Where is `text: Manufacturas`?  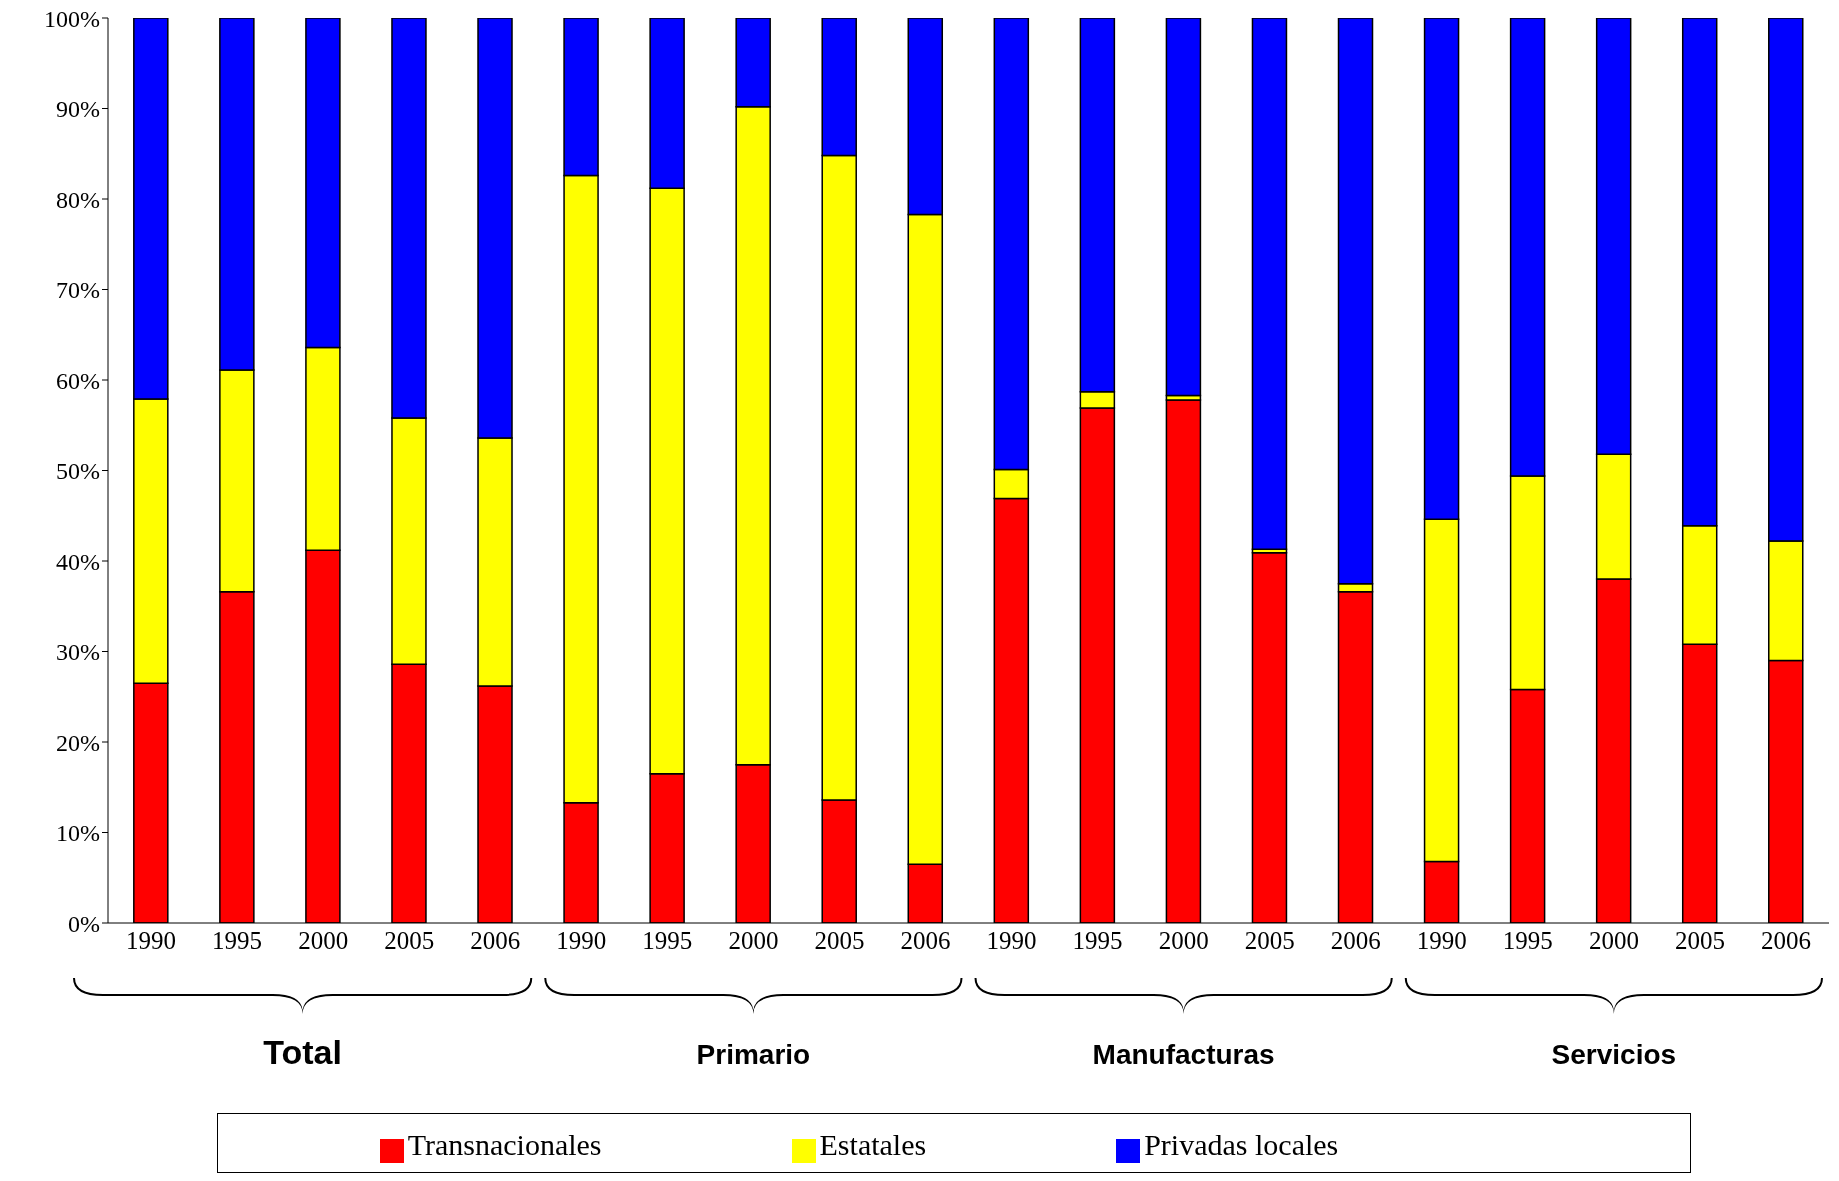
text: Manufacturas is located at coordinates (1183, 1054).